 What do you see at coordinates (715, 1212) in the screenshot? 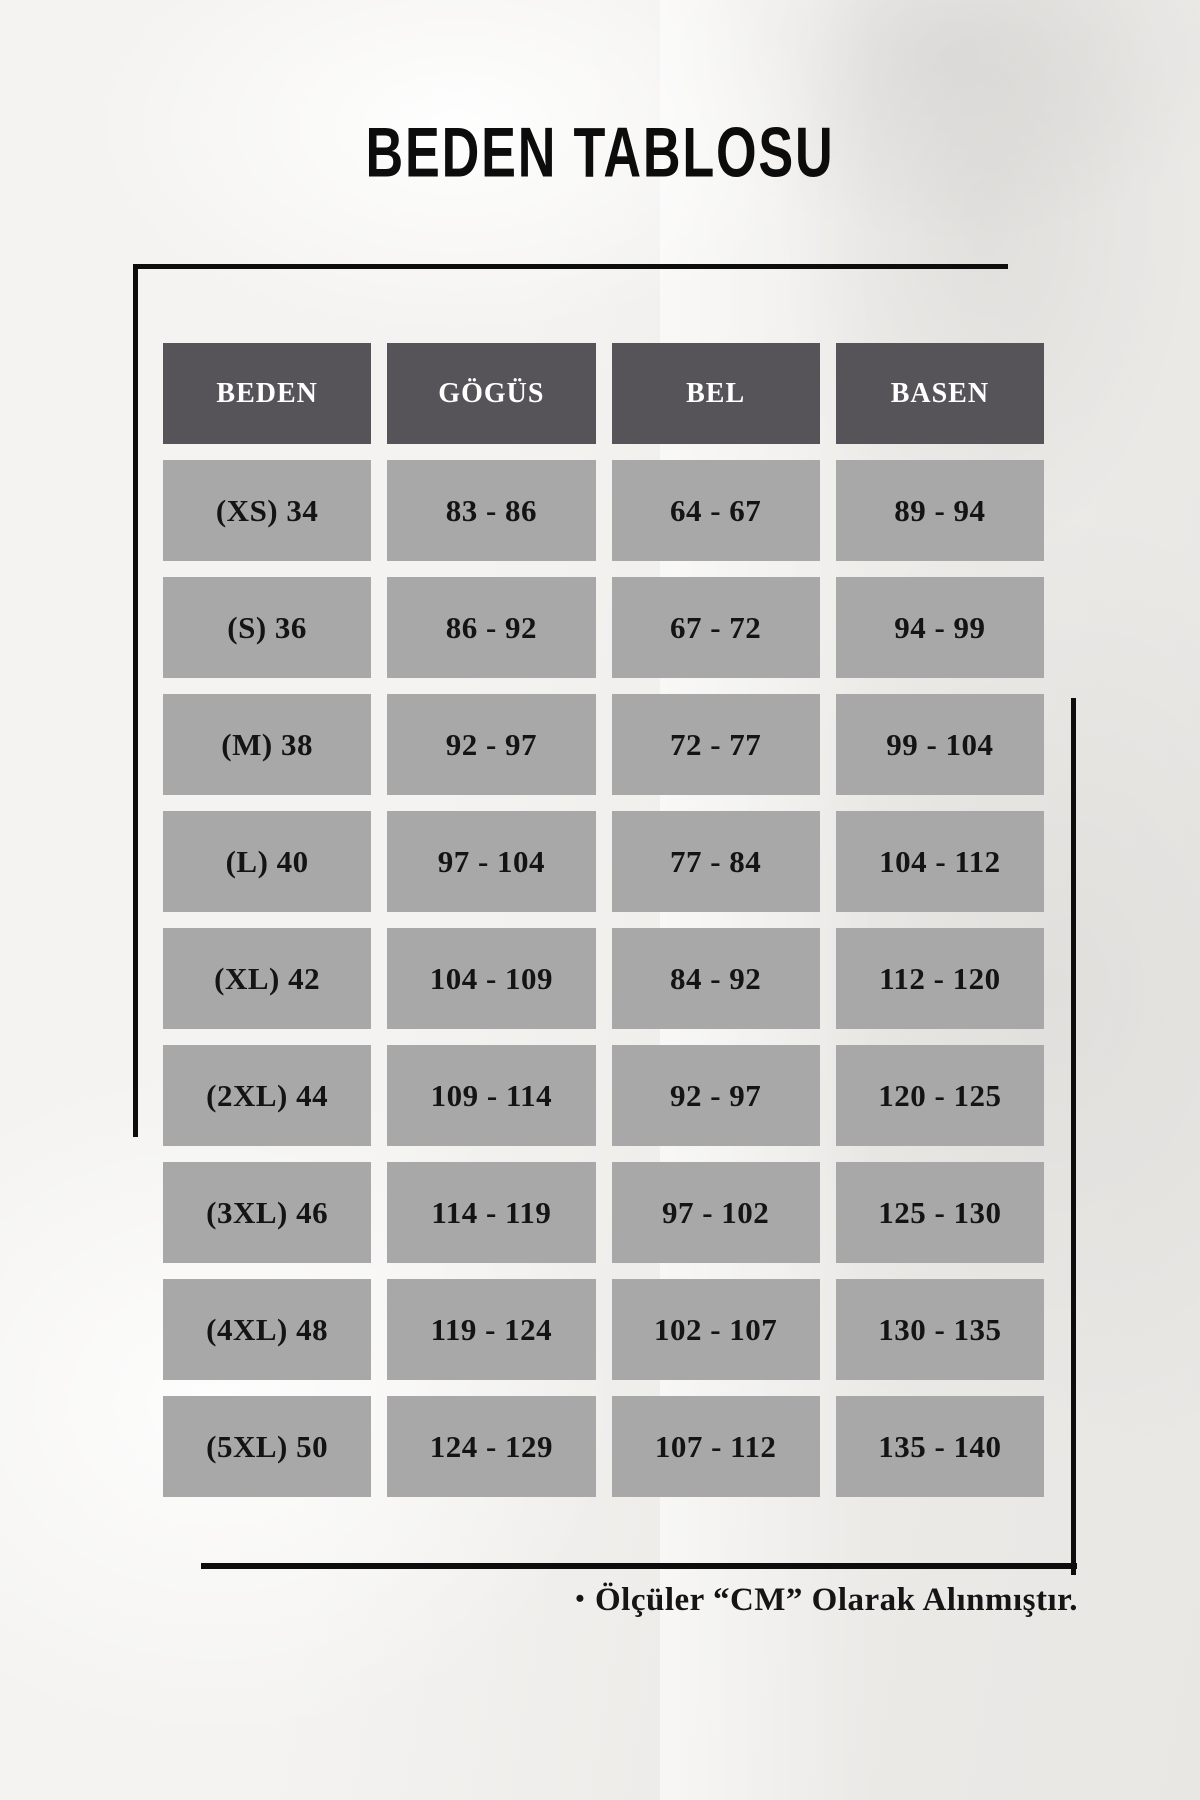
I see `measurement-cell: 97 - 102` at bounding box center [715, 1212].